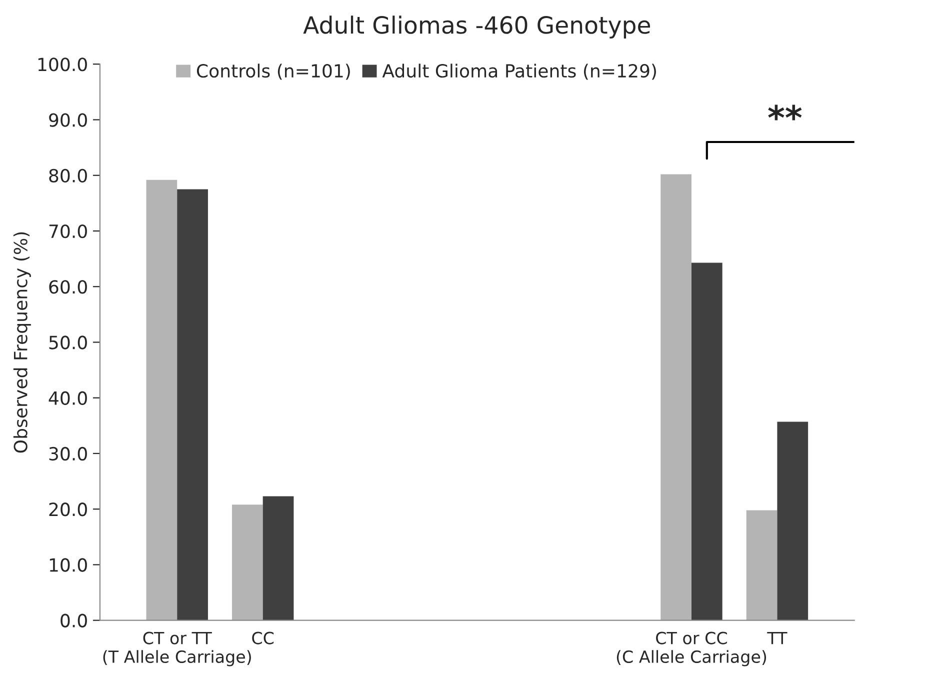  What do you see at coordinates (263, 638) in the screenshot?
I see `x-tick-label: CC` at bounding box center [263, 638].